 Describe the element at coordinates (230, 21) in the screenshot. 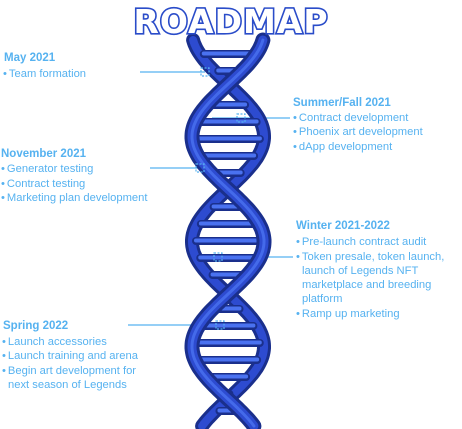

I see `page-title: ROADMAP` at that location.